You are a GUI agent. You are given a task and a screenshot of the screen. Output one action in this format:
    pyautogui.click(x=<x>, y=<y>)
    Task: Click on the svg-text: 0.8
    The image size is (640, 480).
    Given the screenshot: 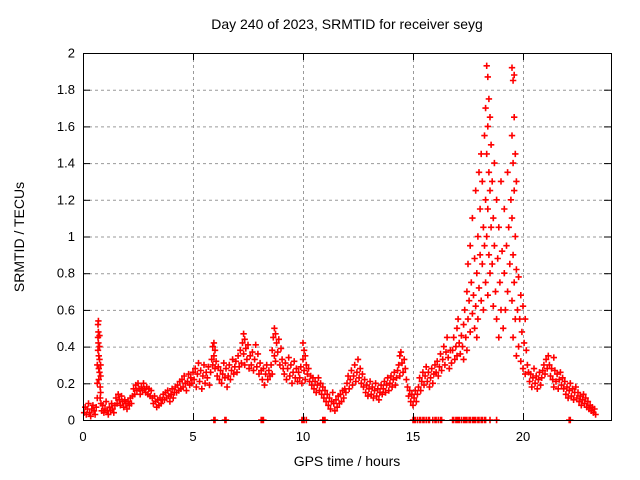 What is the action you would take?
    pyautogui.click(x=66, y=273)
    